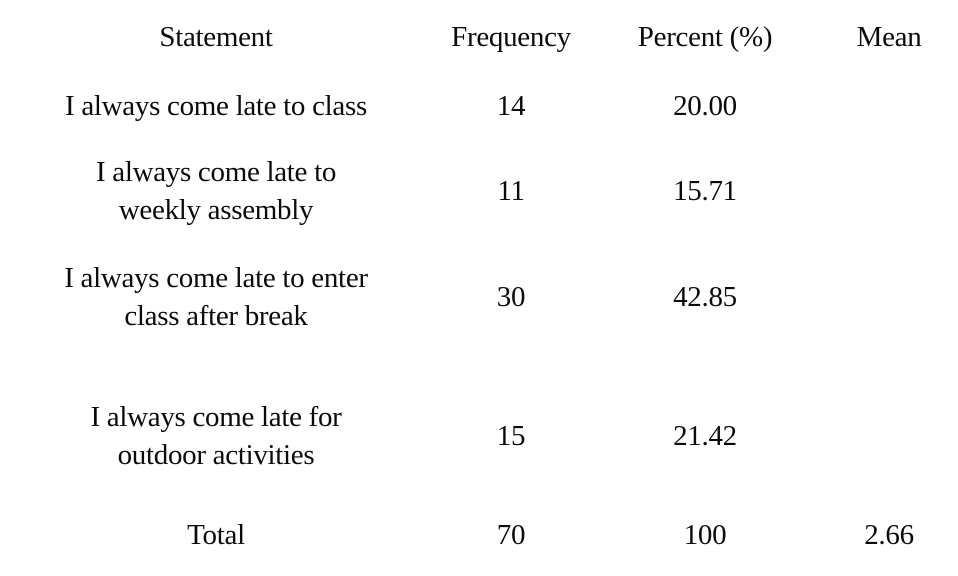 This screenshot has width=958, height=576. I want to click on frequency-cell: 11, so click(511, 190).